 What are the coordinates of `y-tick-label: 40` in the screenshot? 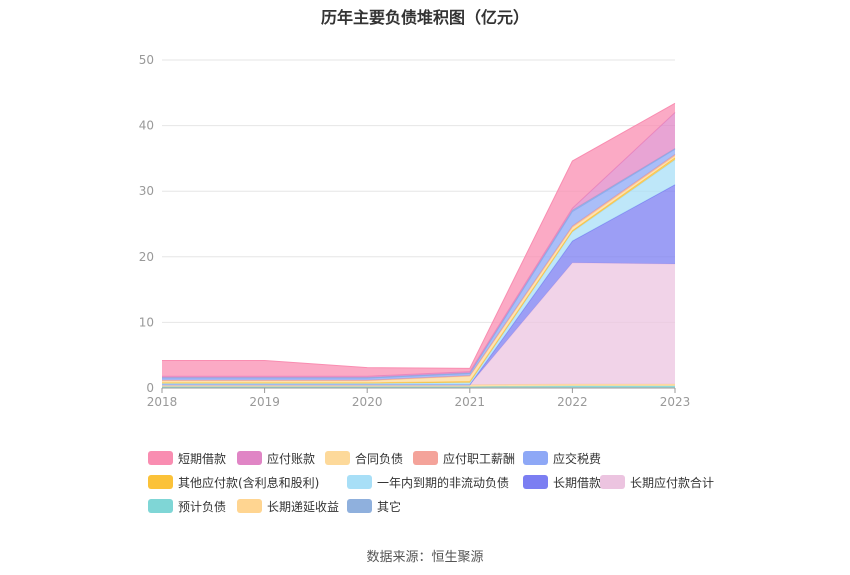 It's located at (146, 126).